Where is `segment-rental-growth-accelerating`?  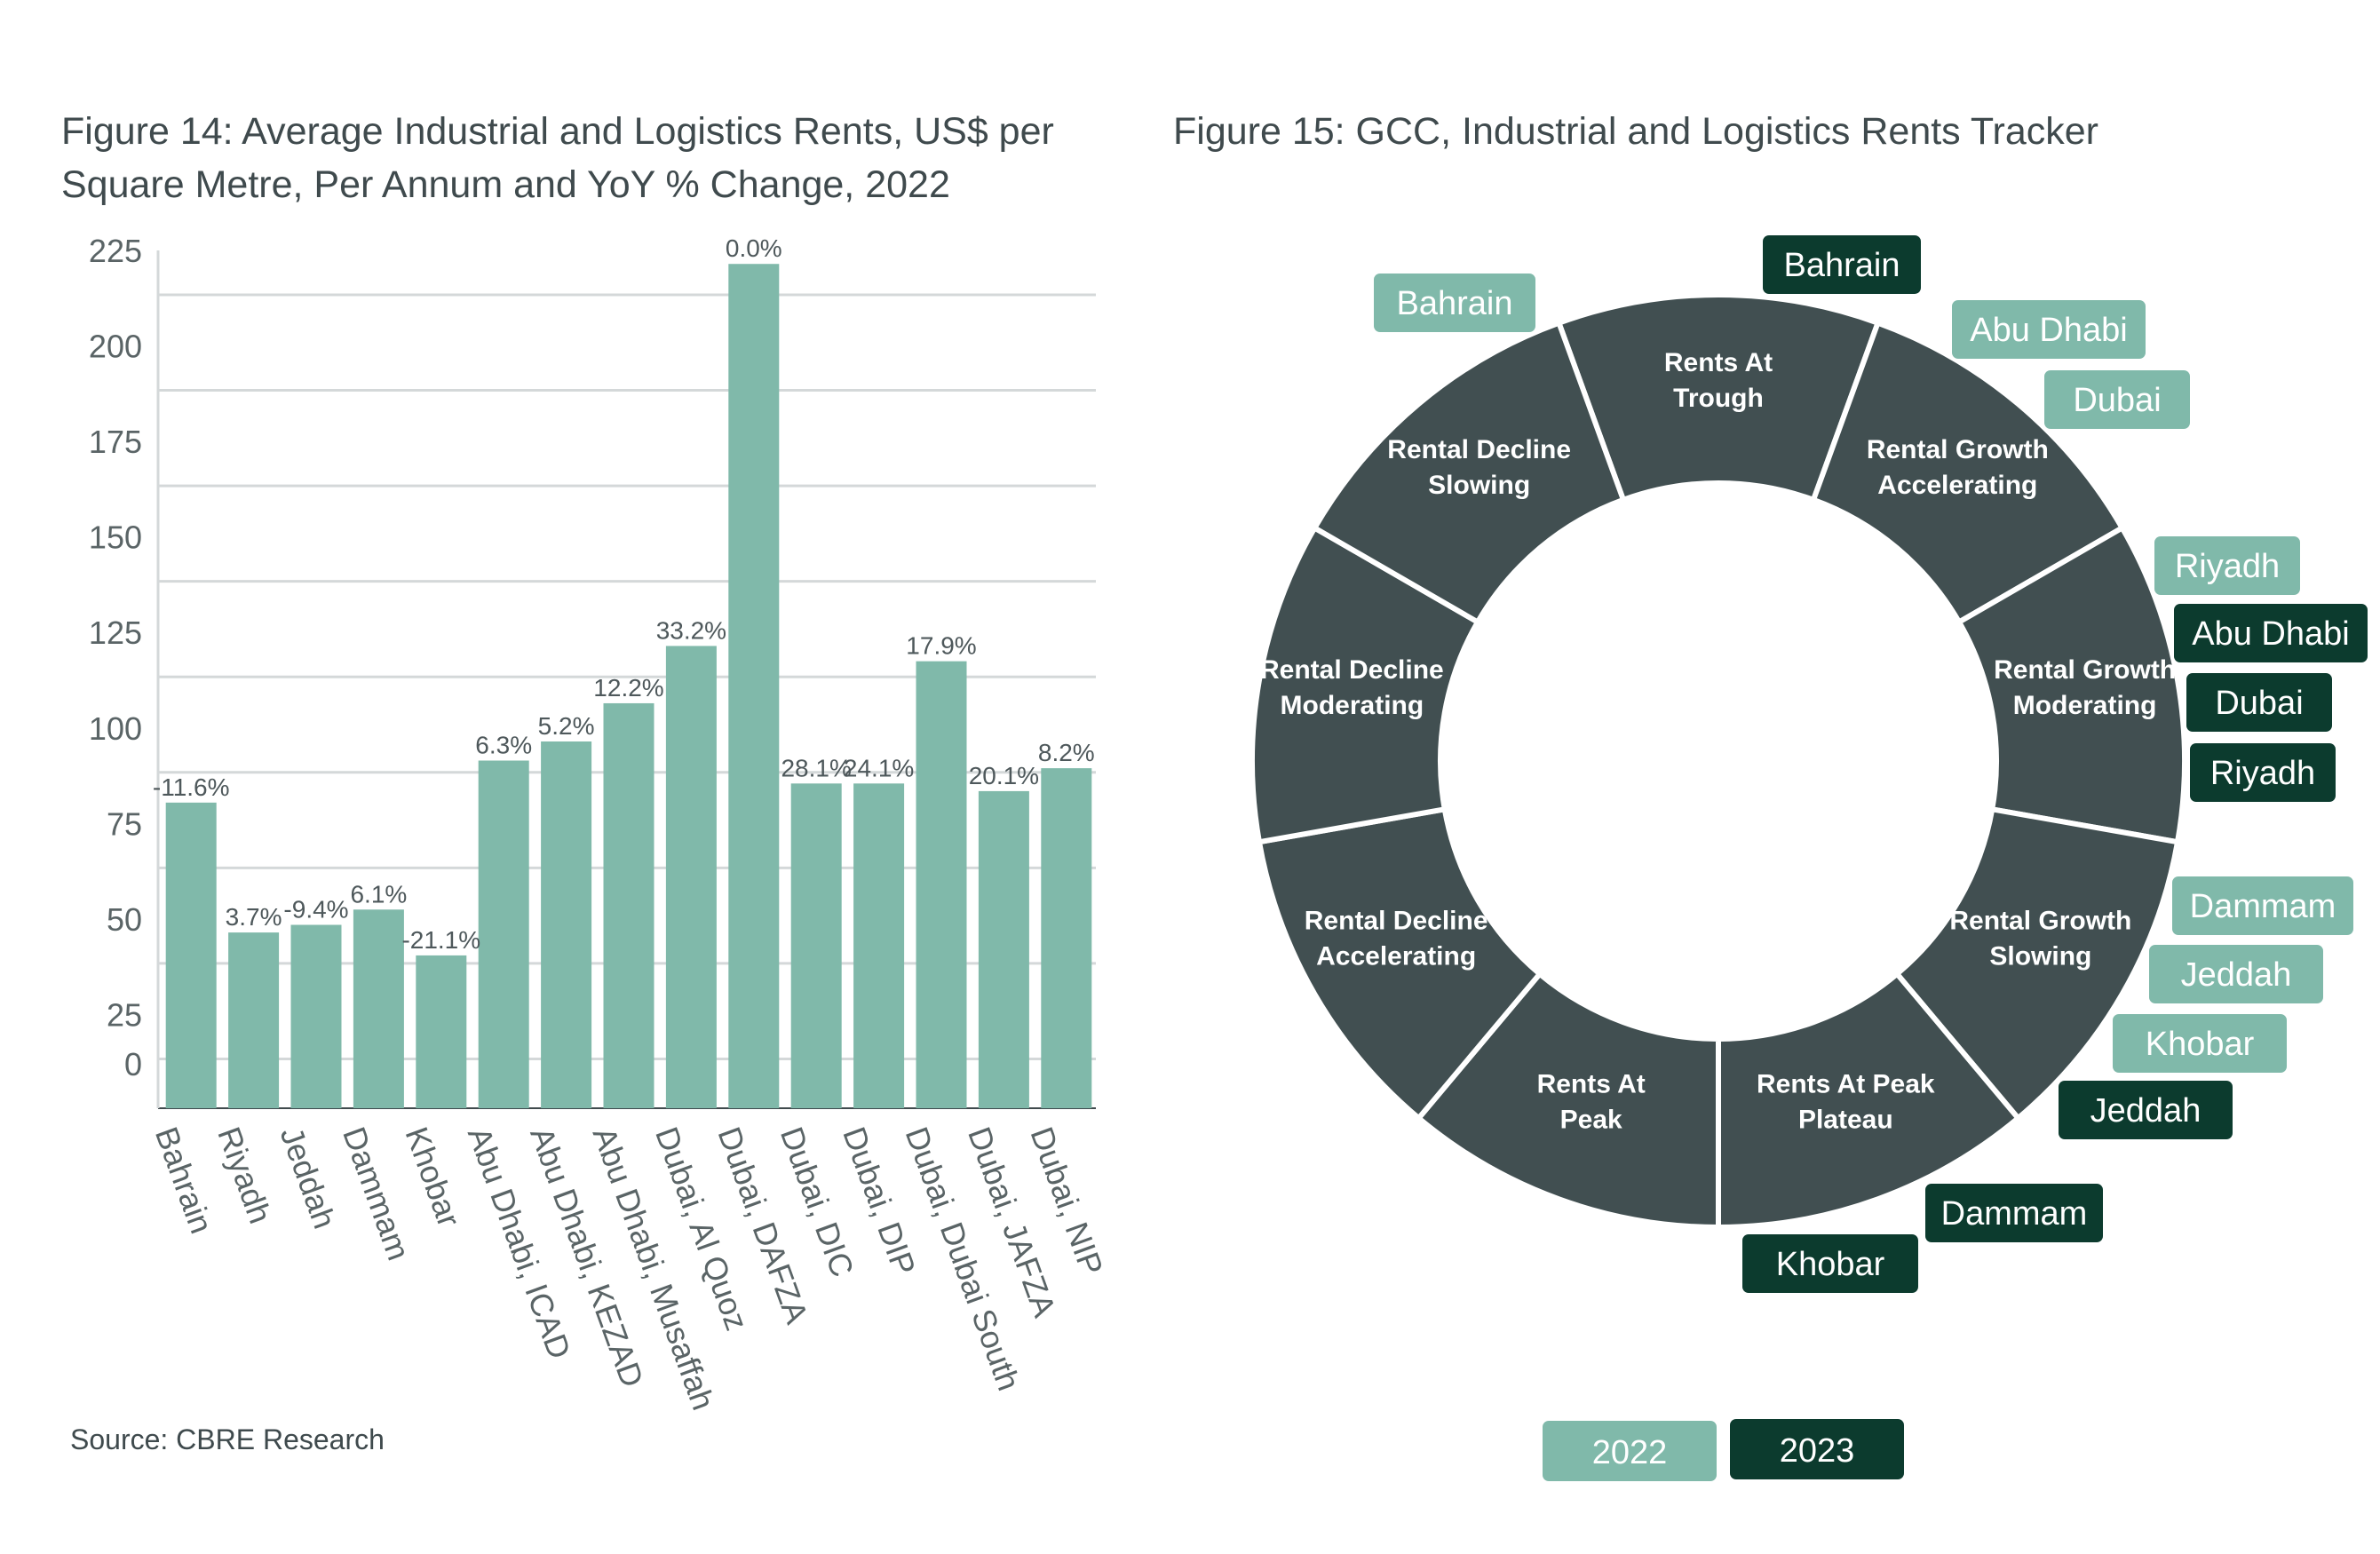
segment-rental-growth-accelerating is located at coordinates (1968, 472).